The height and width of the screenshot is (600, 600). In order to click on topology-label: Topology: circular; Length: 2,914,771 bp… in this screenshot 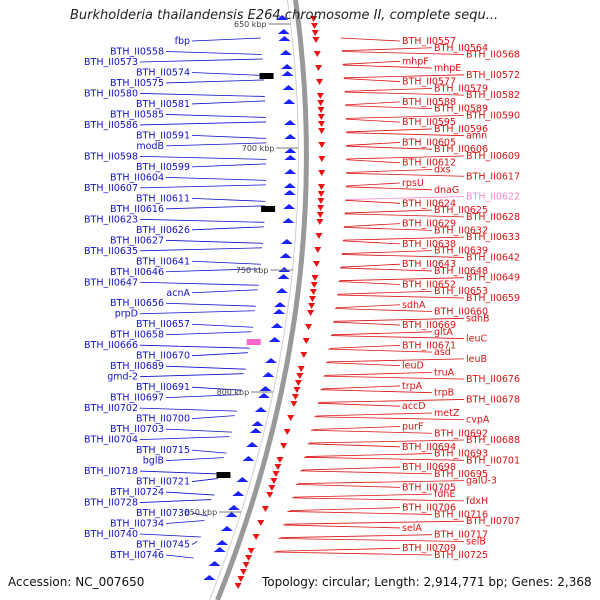, I will do `click(427, 582)`.